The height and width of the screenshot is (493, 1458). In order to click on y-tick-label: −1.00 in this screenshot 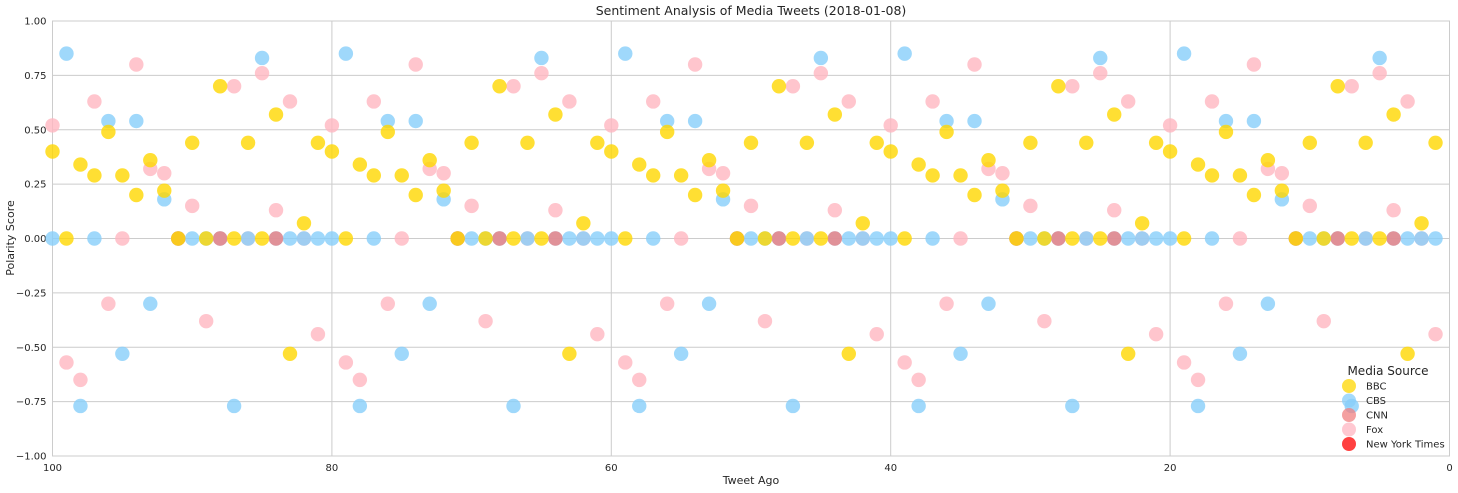, I will do `click(31, 457)`.